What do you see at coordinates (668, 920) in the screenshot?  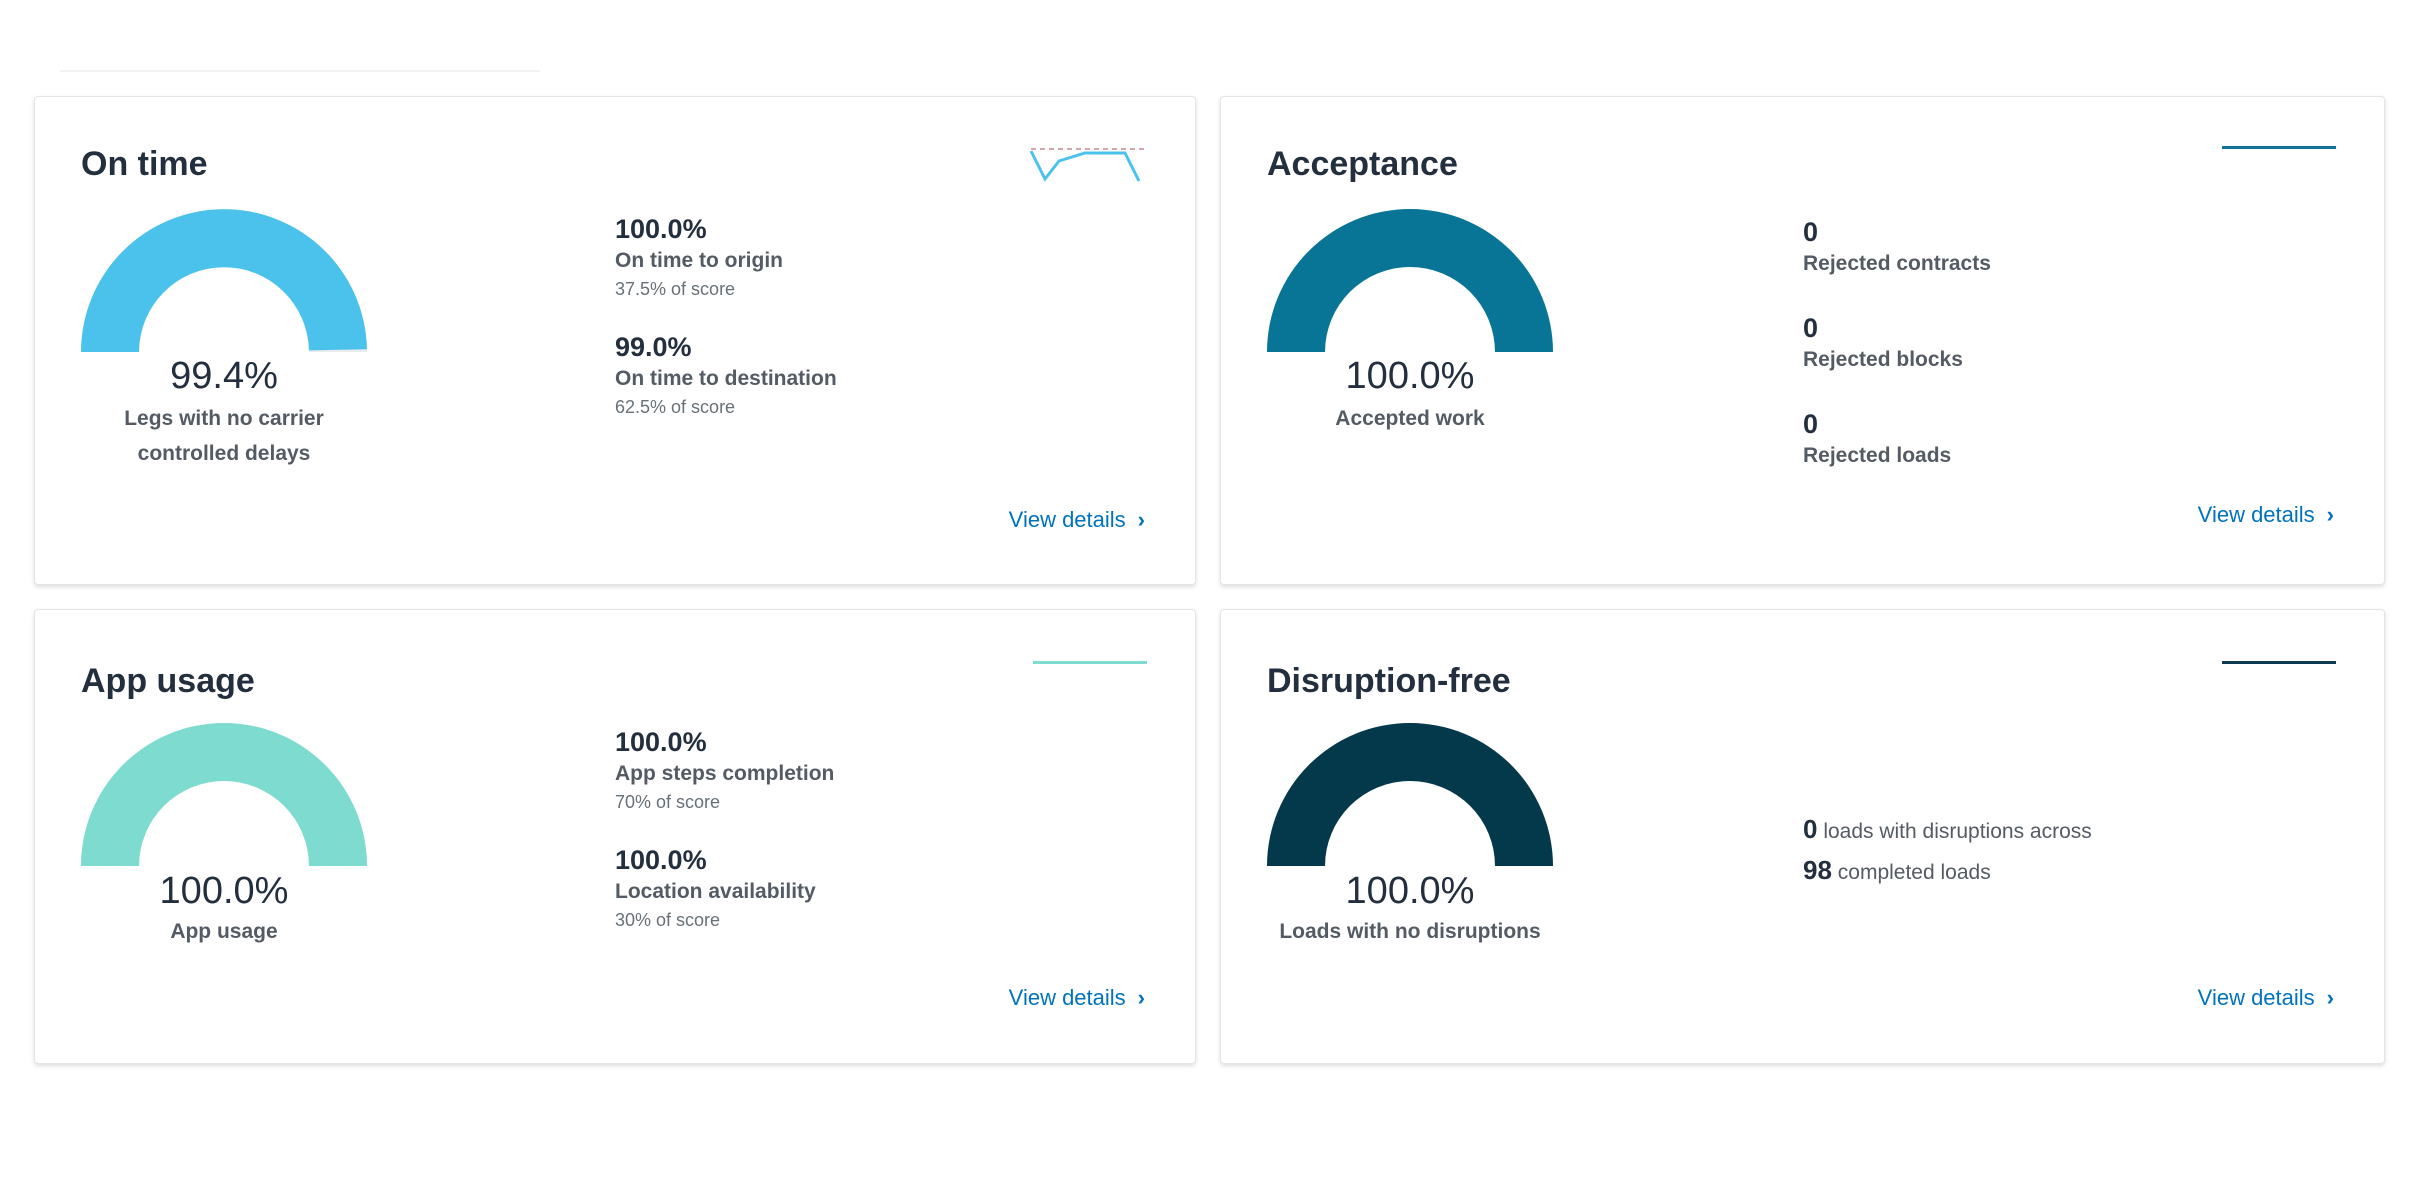 I see `metric-weight: 30% of score` at bounding box center [668, 920].